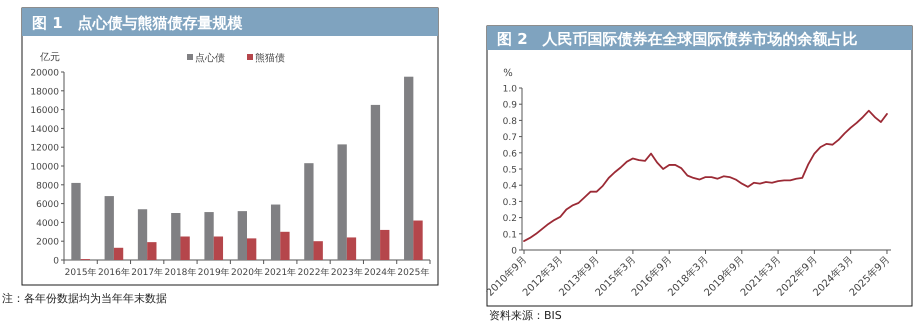 The width and height of the screenshot is (918, 326). What do you see at coordinates (509, 219) in the screenshot?
I see `y-tick-label: 0.2` at bounding box center [509, 219].